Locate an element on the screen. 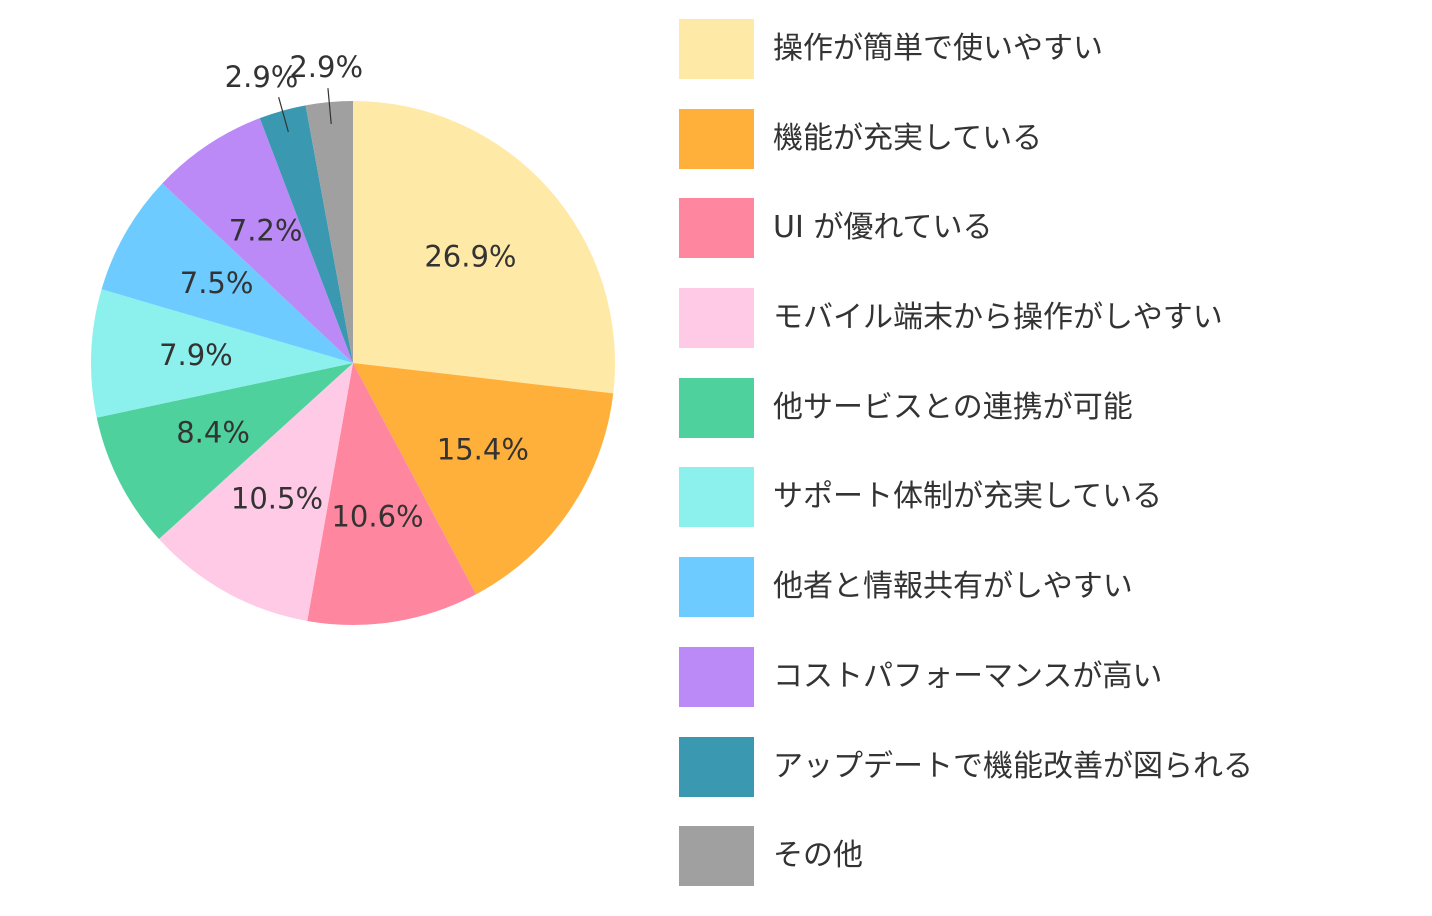 The image size is (1432, 916). slice-value-label: 7.5% is located at coordinates (217, 283).